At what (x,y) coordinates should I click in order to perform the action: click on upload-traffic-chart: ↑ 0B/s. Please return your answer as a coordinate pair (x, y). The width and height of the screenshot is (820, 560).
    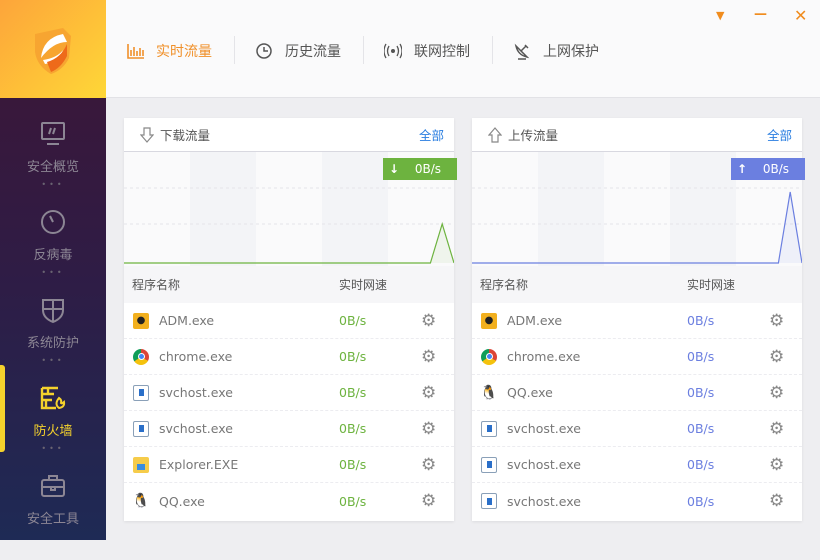
    Looking at the image, I should click on (638, 209).